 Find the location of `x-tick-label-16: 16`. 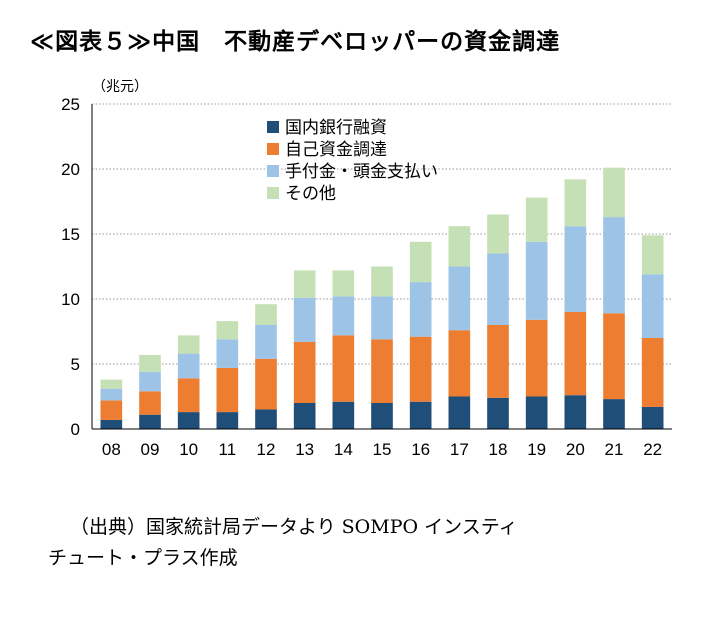

x-tick-label-16: 16 is located at coordinates (420, 449).